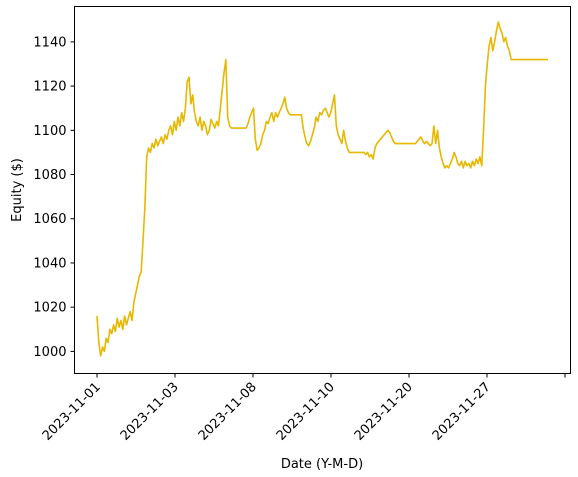  I want to click on y-tick-label: 1100, so click(49, 131).